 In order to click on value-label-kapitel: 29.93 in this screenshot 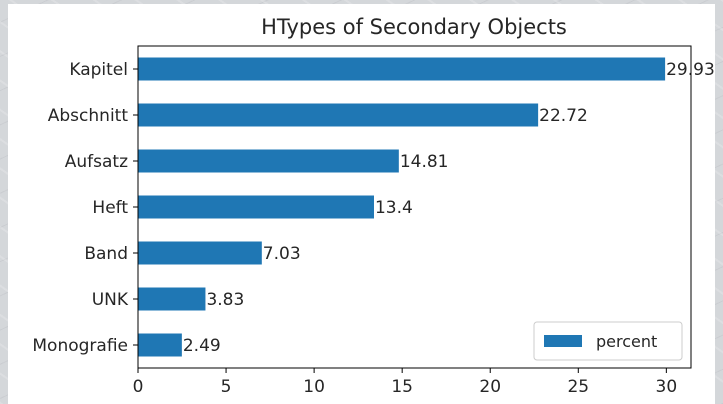, I will do `click(690, 70)`.